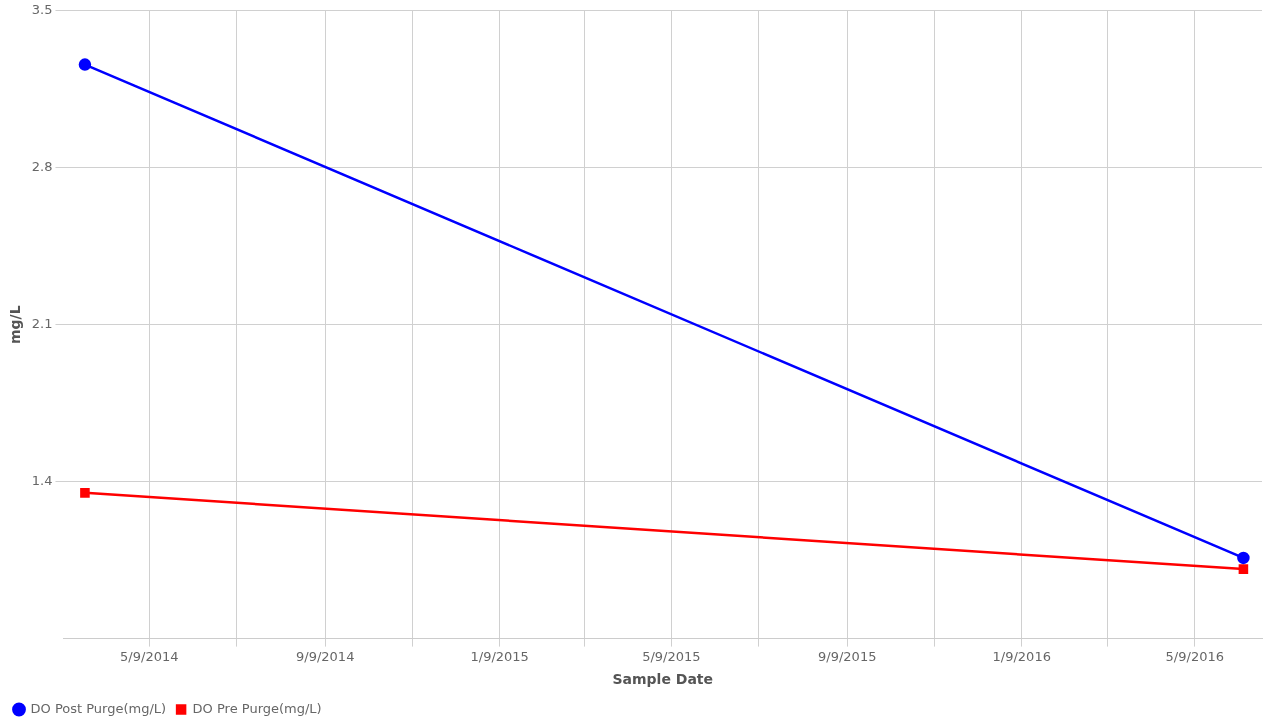 This screenshot has width=1270, height=726. I want to click on y-axis-title: mg/L, so click(15, 325).